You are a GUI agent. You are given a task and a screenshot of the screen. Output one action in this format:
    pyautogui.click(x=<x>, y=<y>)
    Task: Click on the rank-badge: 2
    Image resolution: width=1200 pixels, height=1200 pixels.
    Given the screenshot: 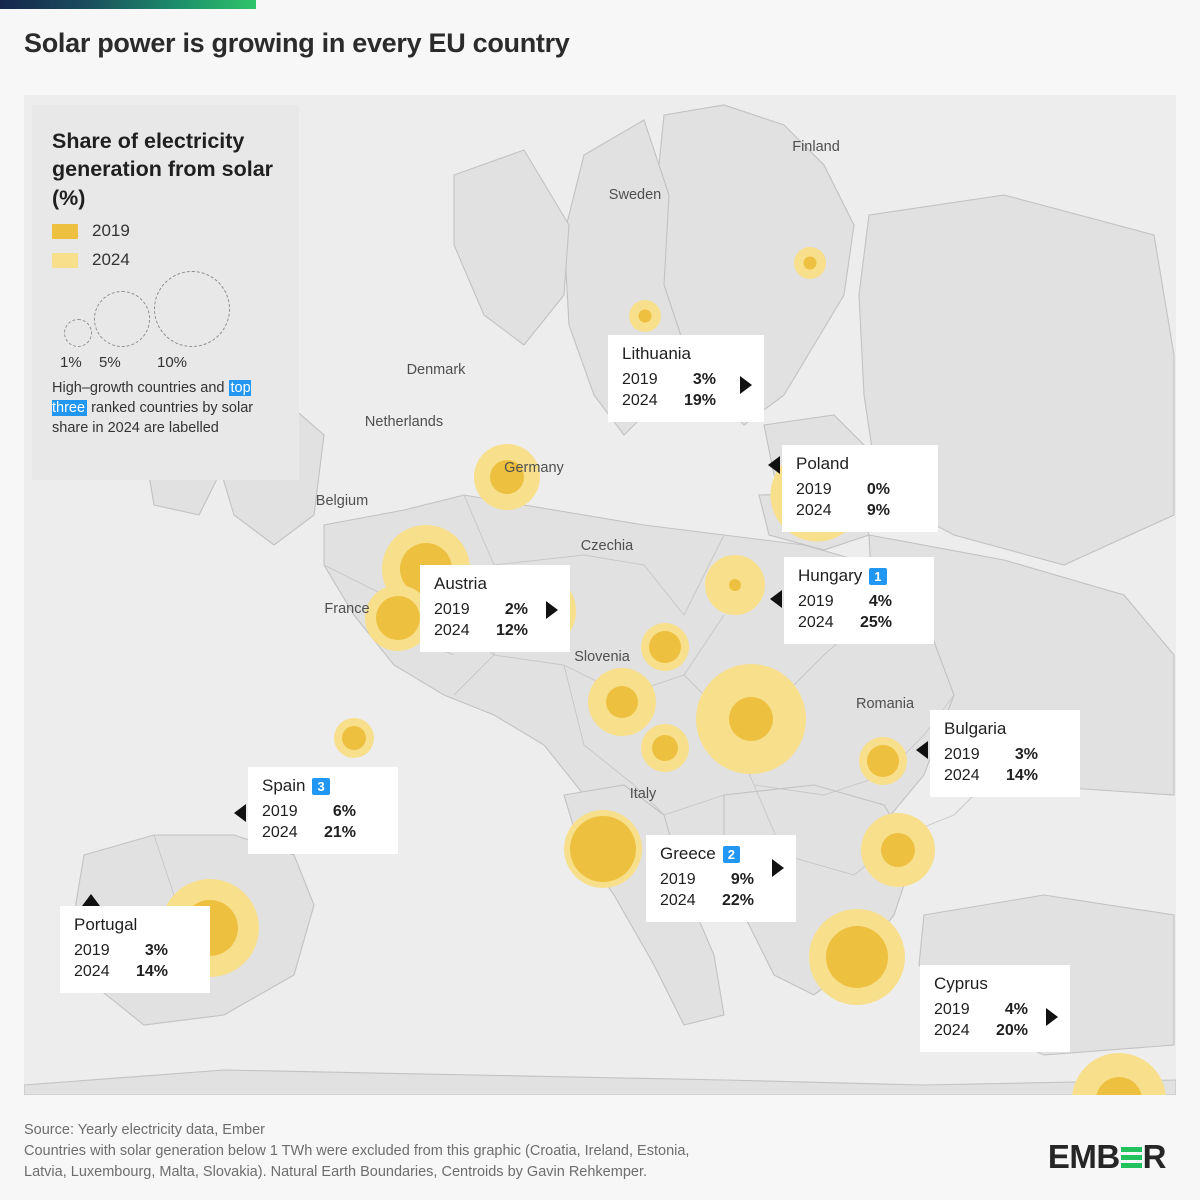 What is the action you would take?
    pyautogui.click(x=731, y=854)
    